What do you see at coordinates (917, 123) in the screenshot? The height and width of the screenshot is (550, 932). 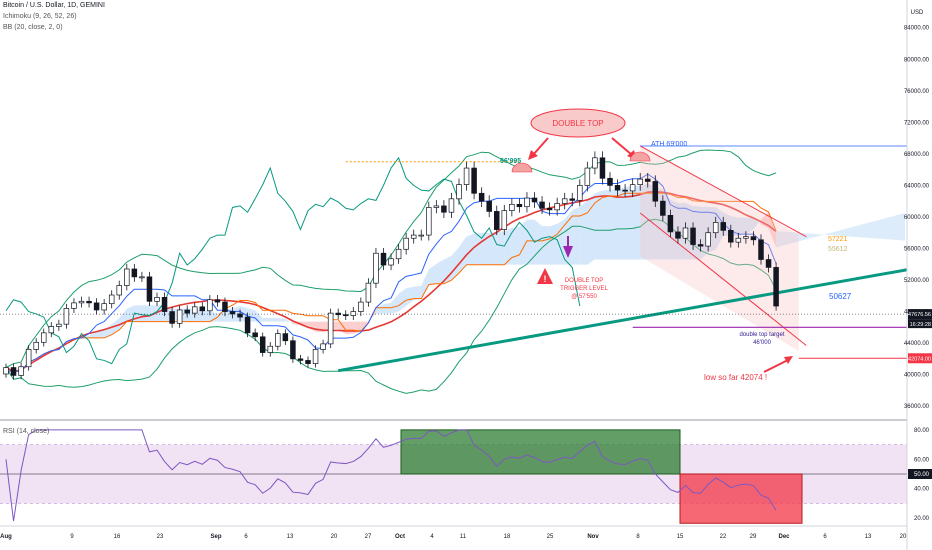 I see `price-tick-label: 72000.00` at bounding box center [917, 123].